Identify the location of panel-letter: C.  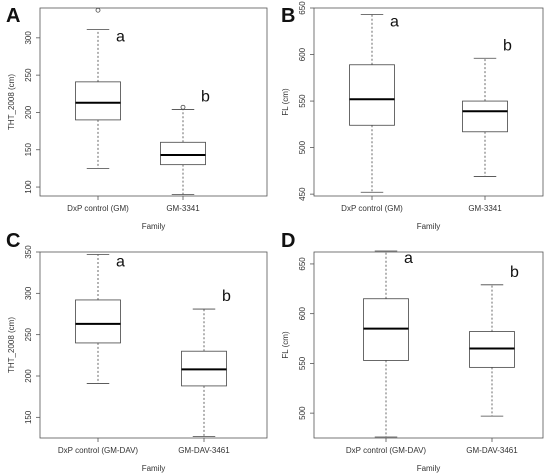
(13, 241).